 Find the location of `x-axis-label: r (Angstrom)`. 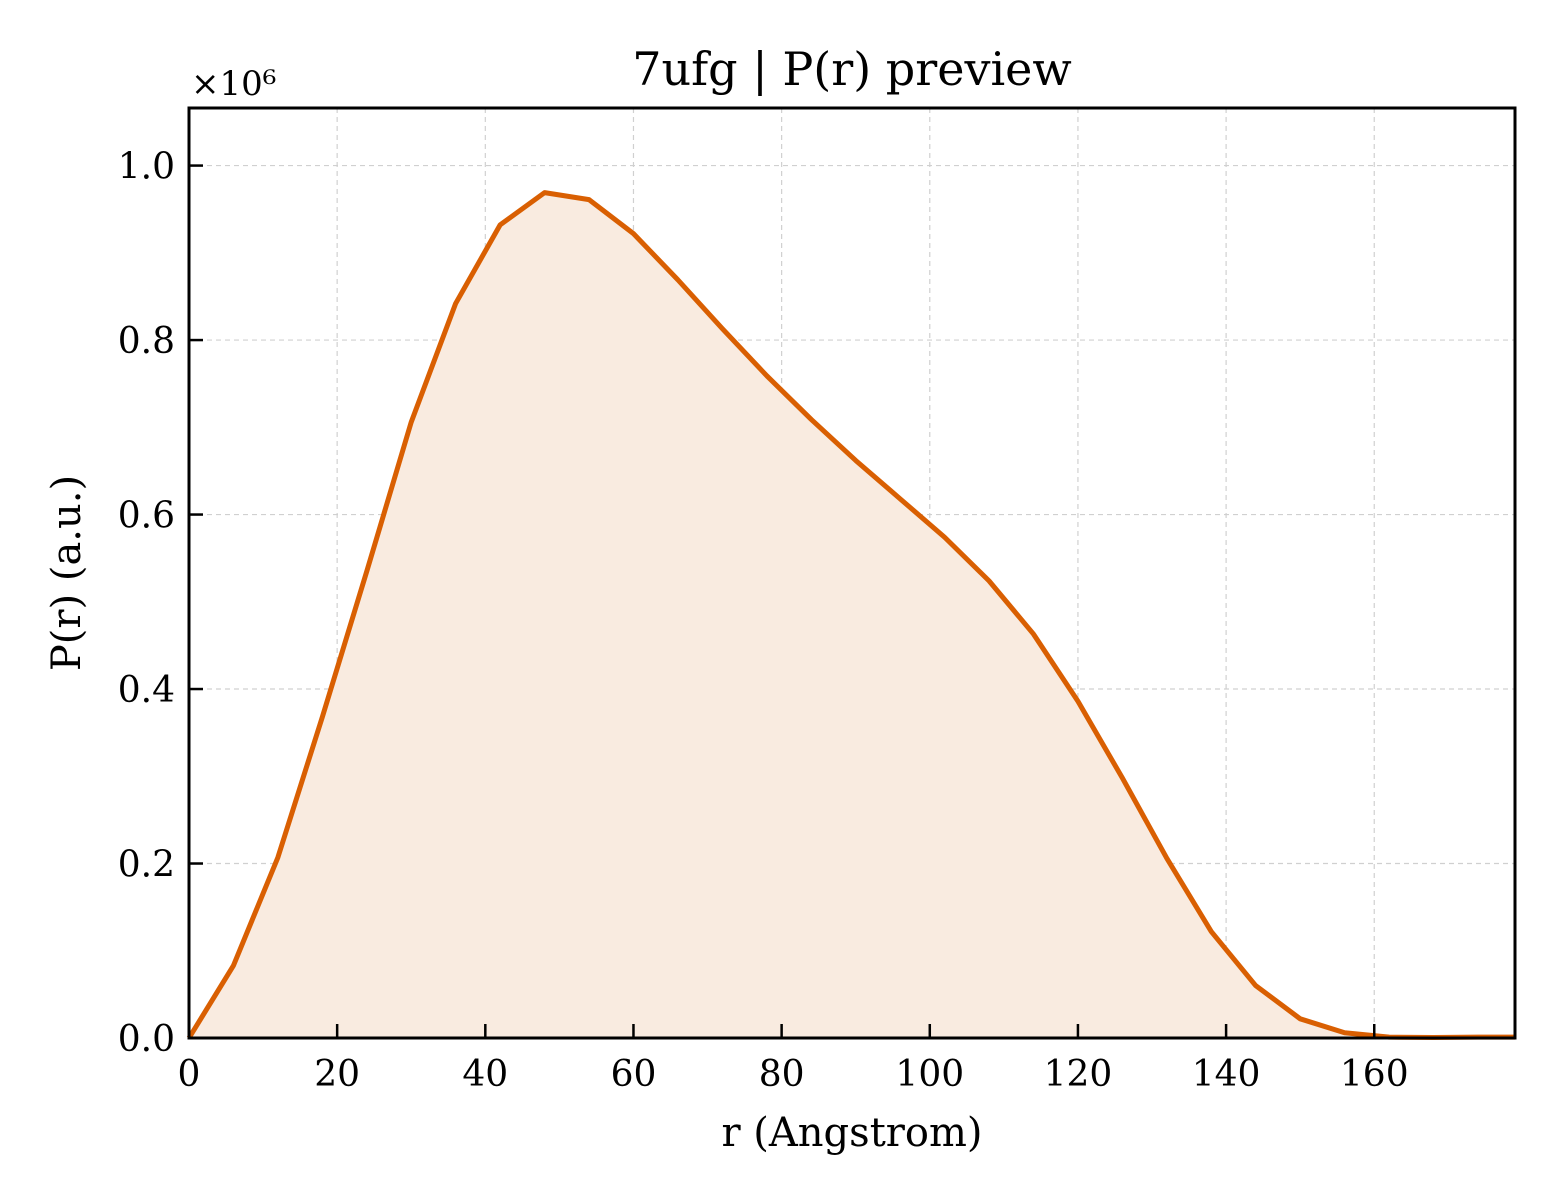

x-axis-label: r (Angstrom) is located at coordinates (851, 1133).